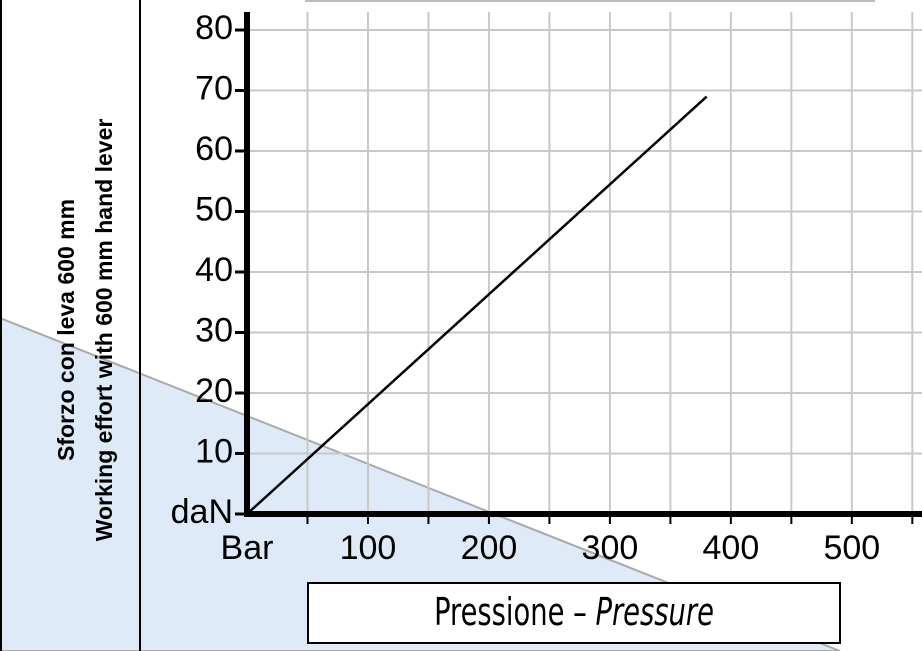 Image resolution: width=922 pixels, height=651 pixels. I want to click on y-label: Sforzo con leva 600 mm, so click(66, 330).